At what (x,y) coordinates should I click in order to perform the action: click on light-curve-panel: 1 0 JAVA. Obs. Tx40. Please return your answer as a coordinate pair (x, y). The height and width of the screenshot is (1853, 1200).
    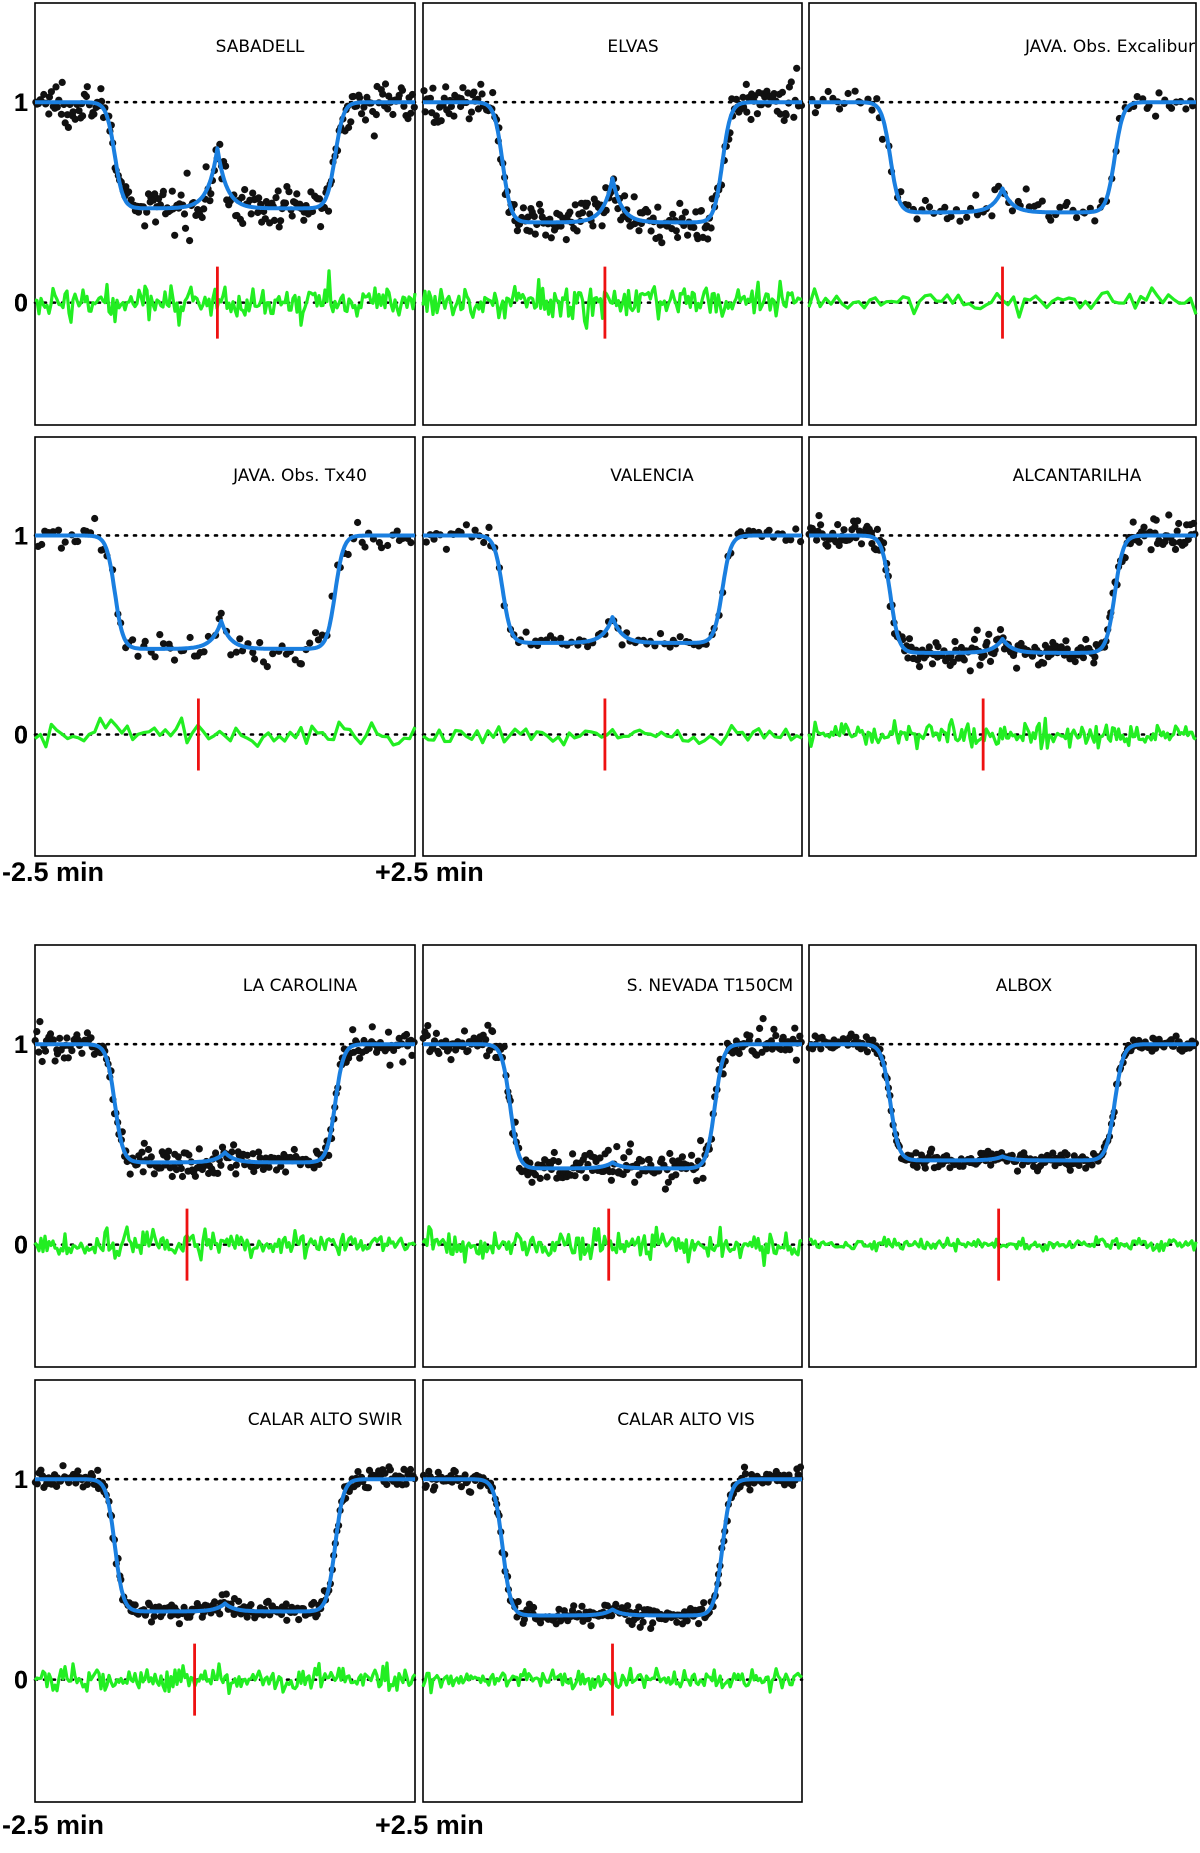
    Looking at the image, I should click on (215, 646).